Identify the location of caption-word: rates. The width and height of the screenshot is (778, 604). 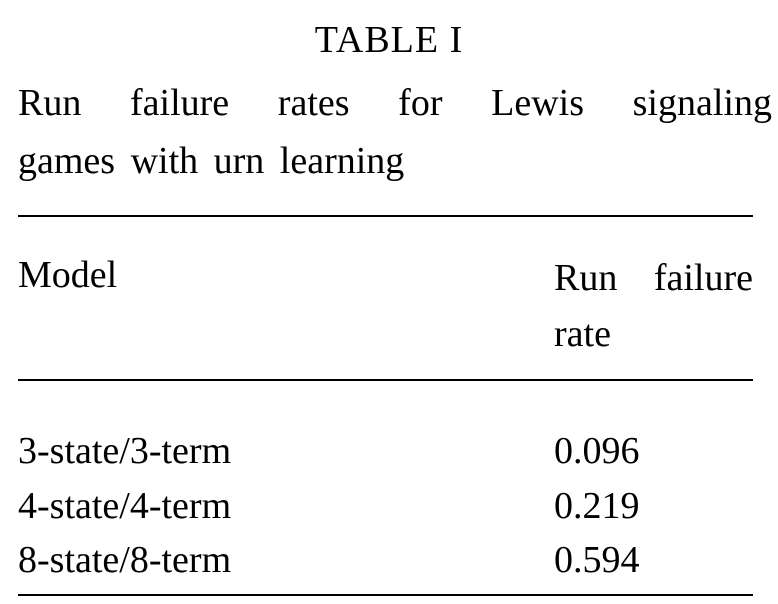
(313, 103).